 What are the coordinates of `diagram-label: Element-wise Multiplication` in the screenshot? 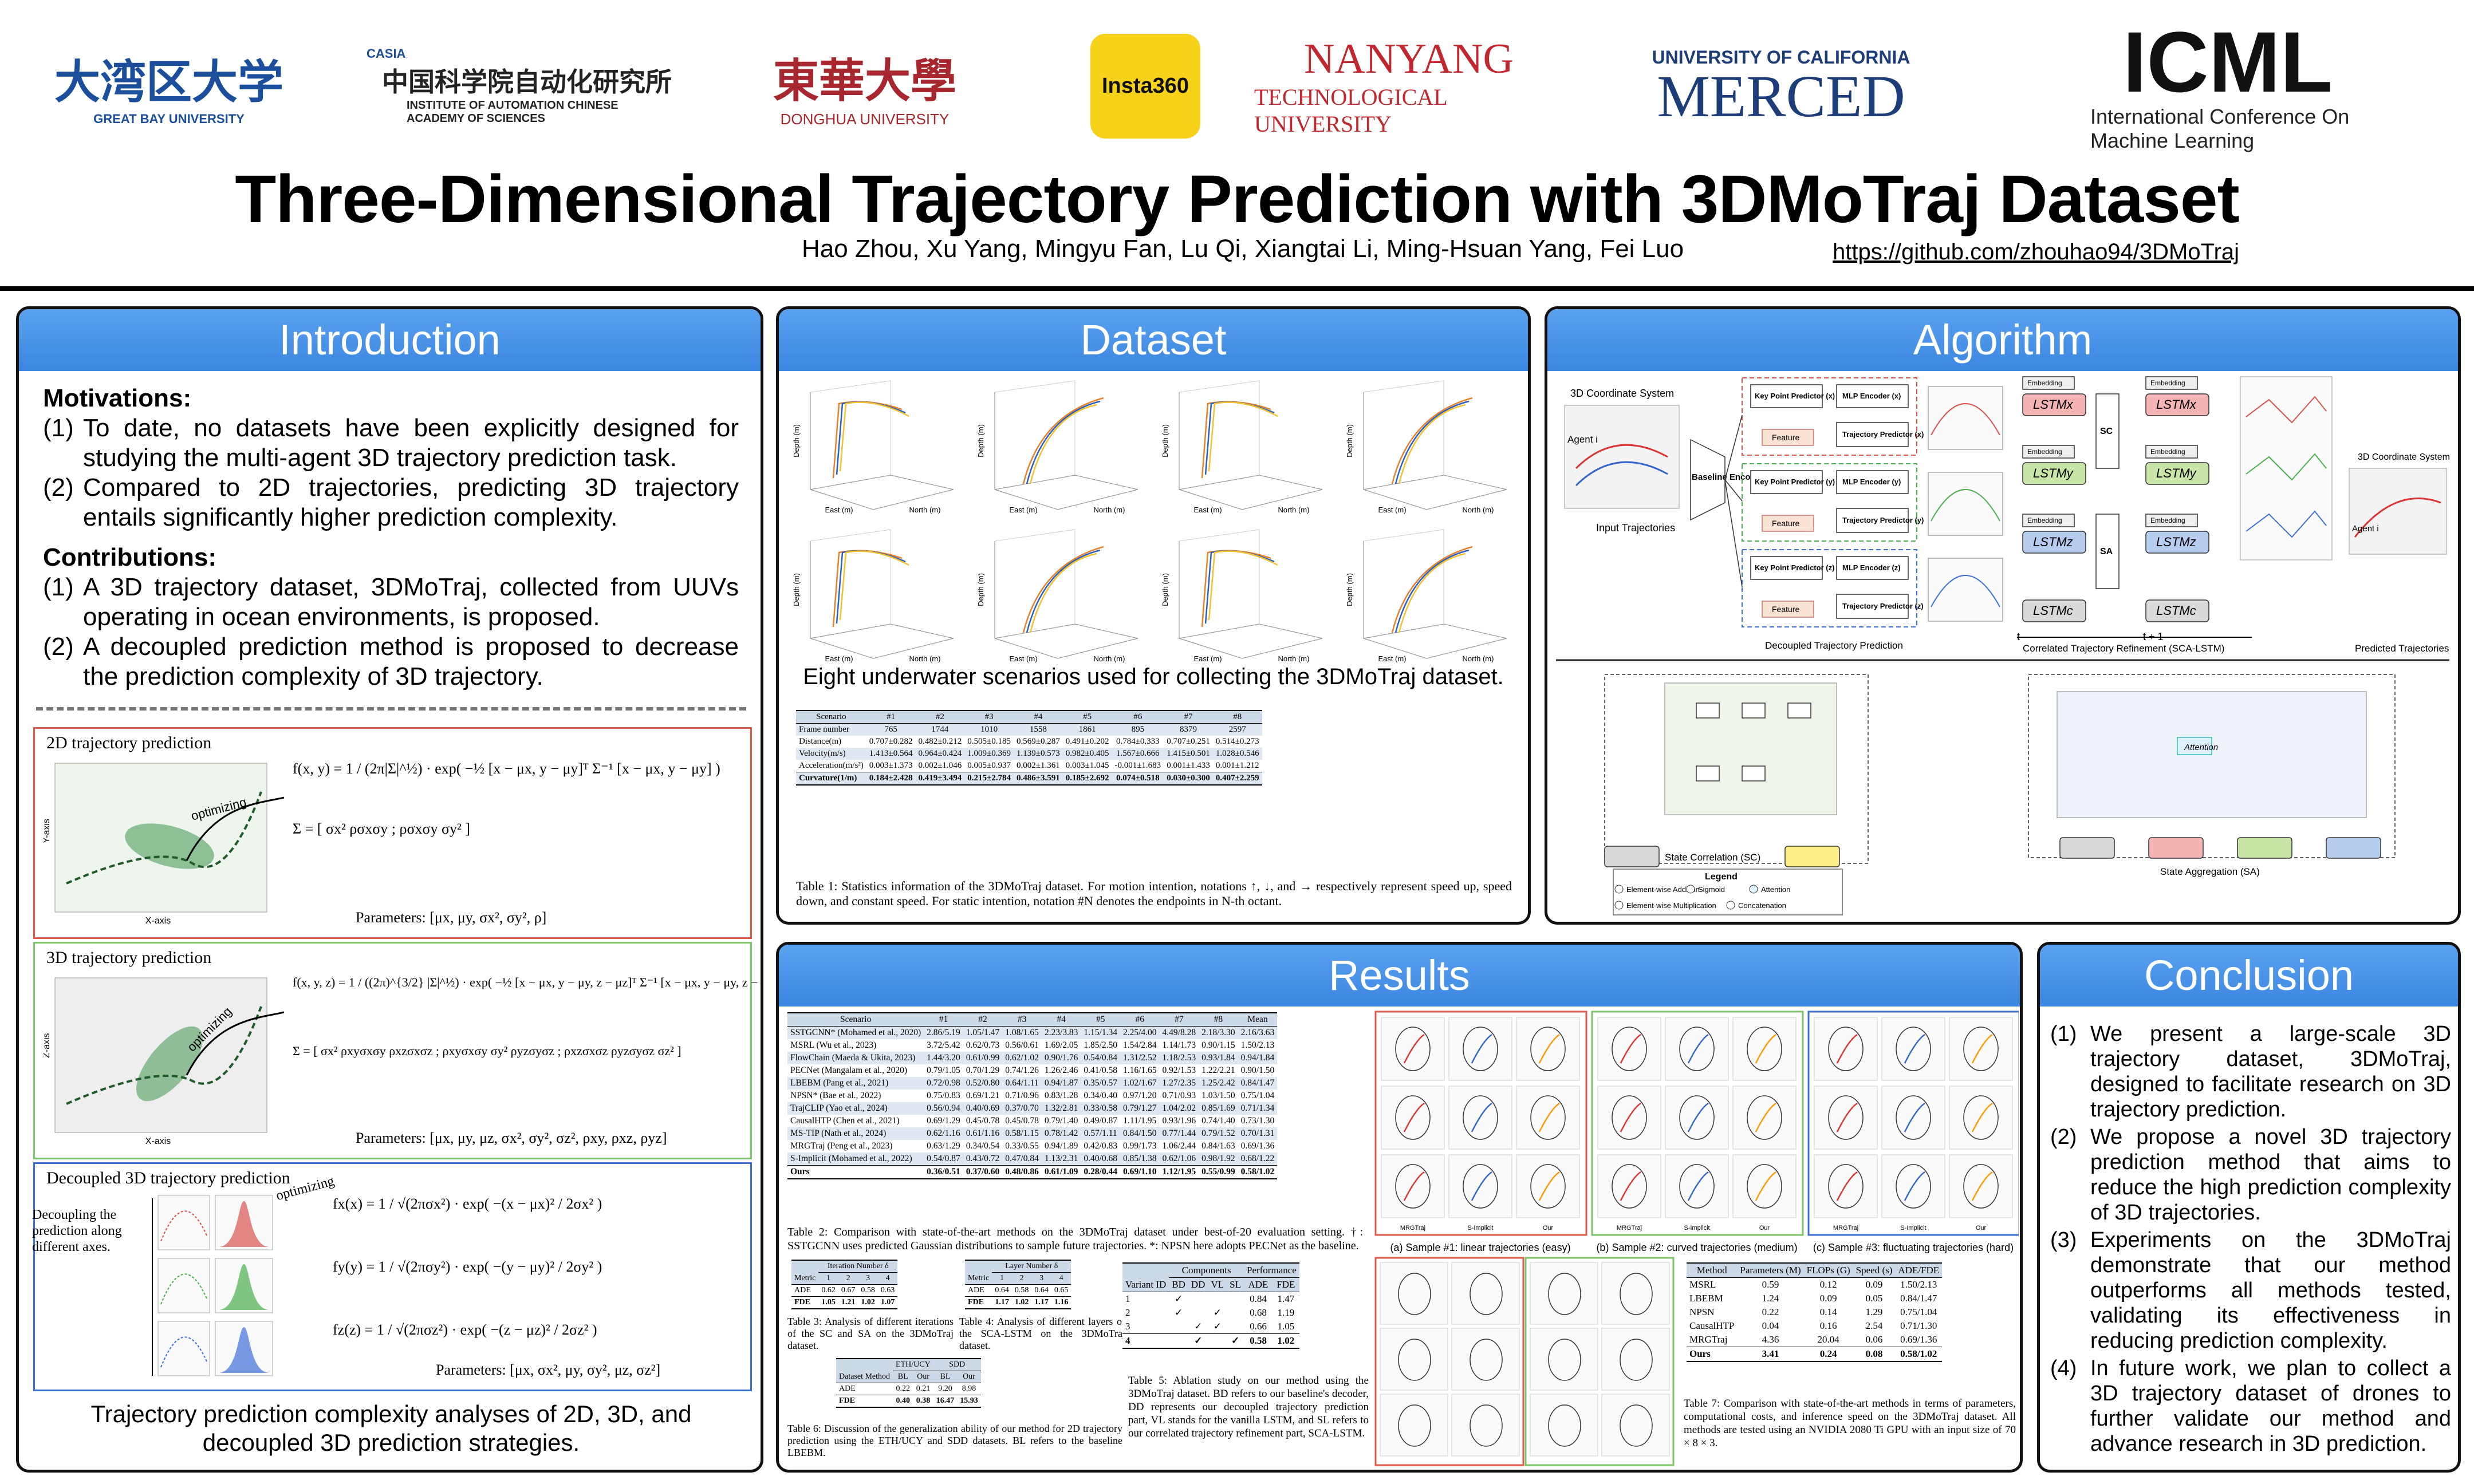 It's located at (1671, 905).